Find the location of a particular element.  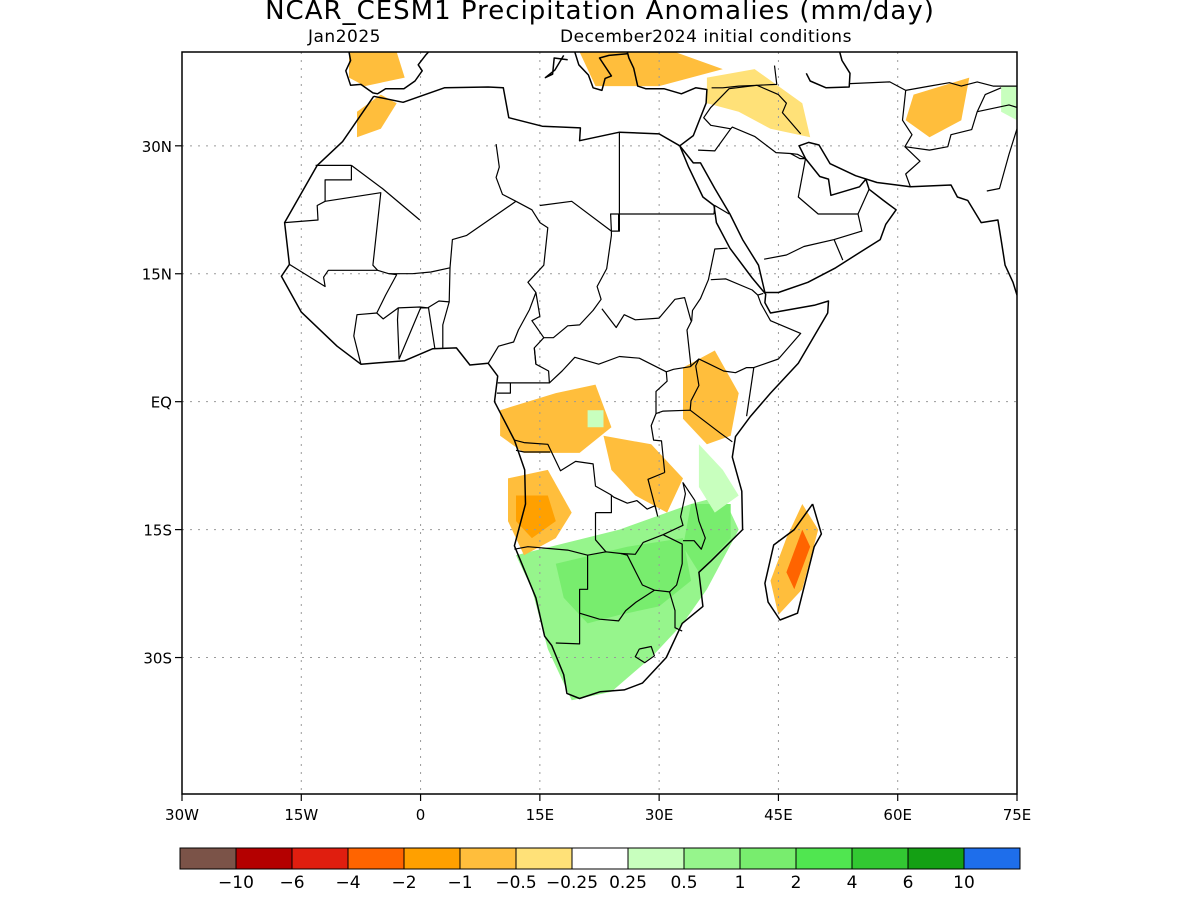

anomaly-south-africa-wet-core is located at coordinates (623, 581).